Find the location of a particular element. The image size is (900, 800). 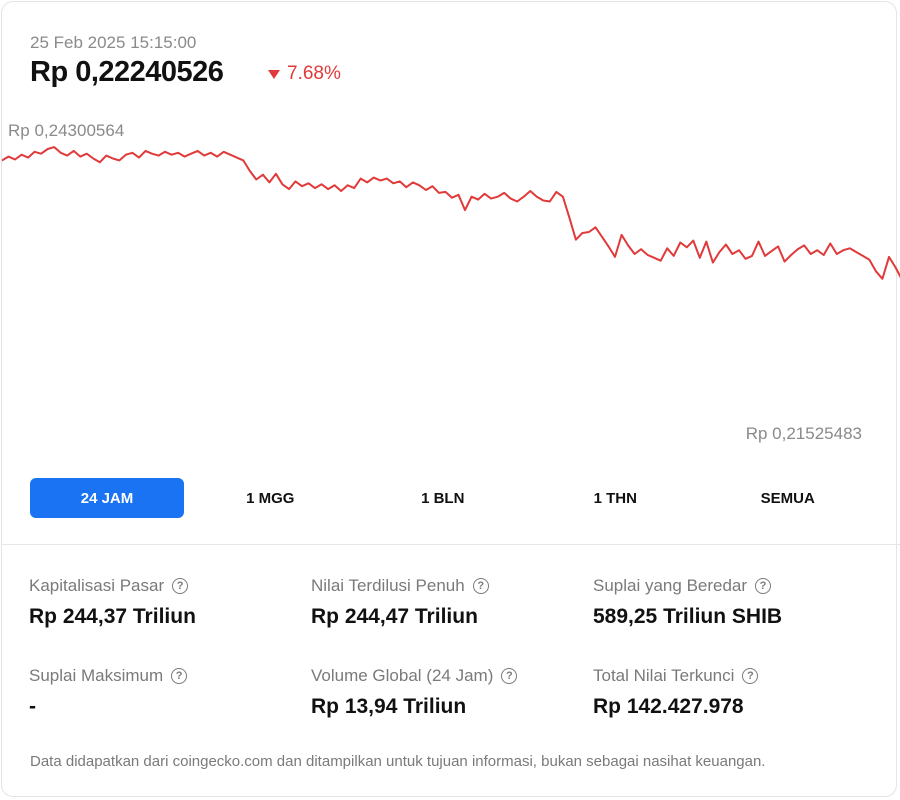

stat-label: Total Nilai Terkunci is located at coordinates (664, 675).